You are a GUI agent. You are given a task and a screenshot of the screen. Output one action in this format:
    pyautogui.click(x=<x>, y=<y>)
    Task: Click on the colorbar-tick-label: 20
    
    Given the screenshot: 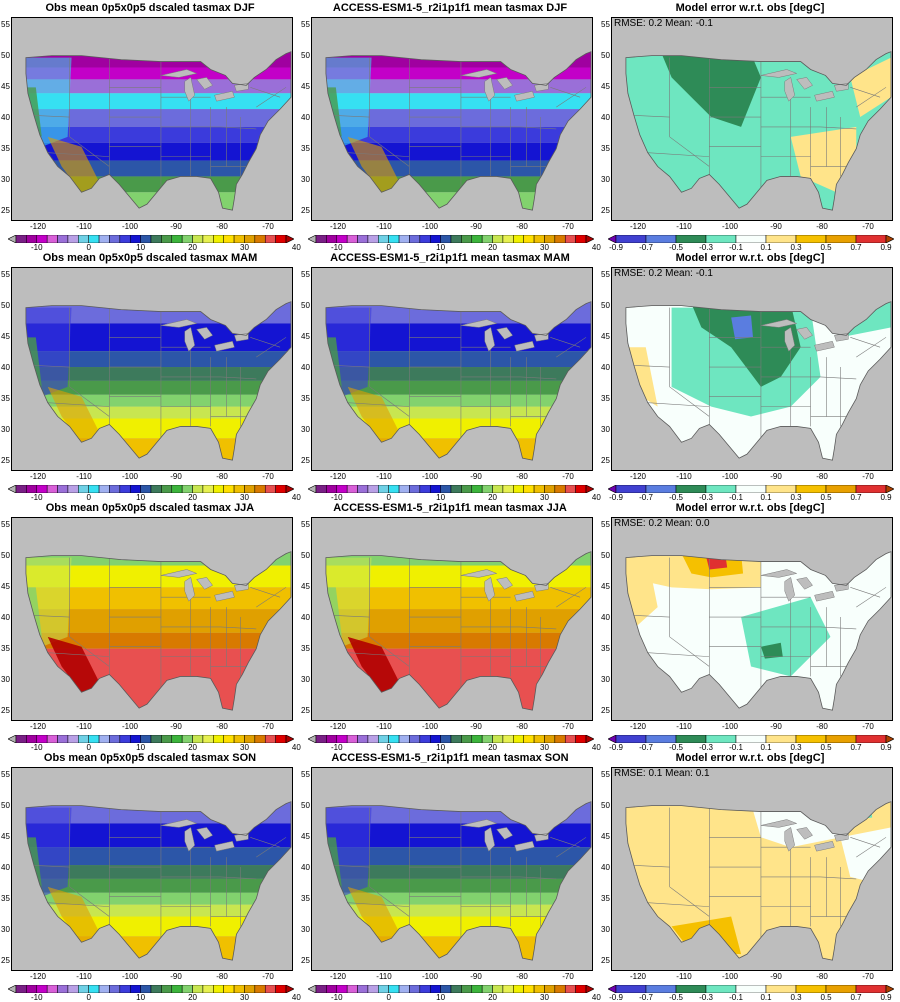 What is the action you would take?
    pyautogui.click(x=492, y=497)
    